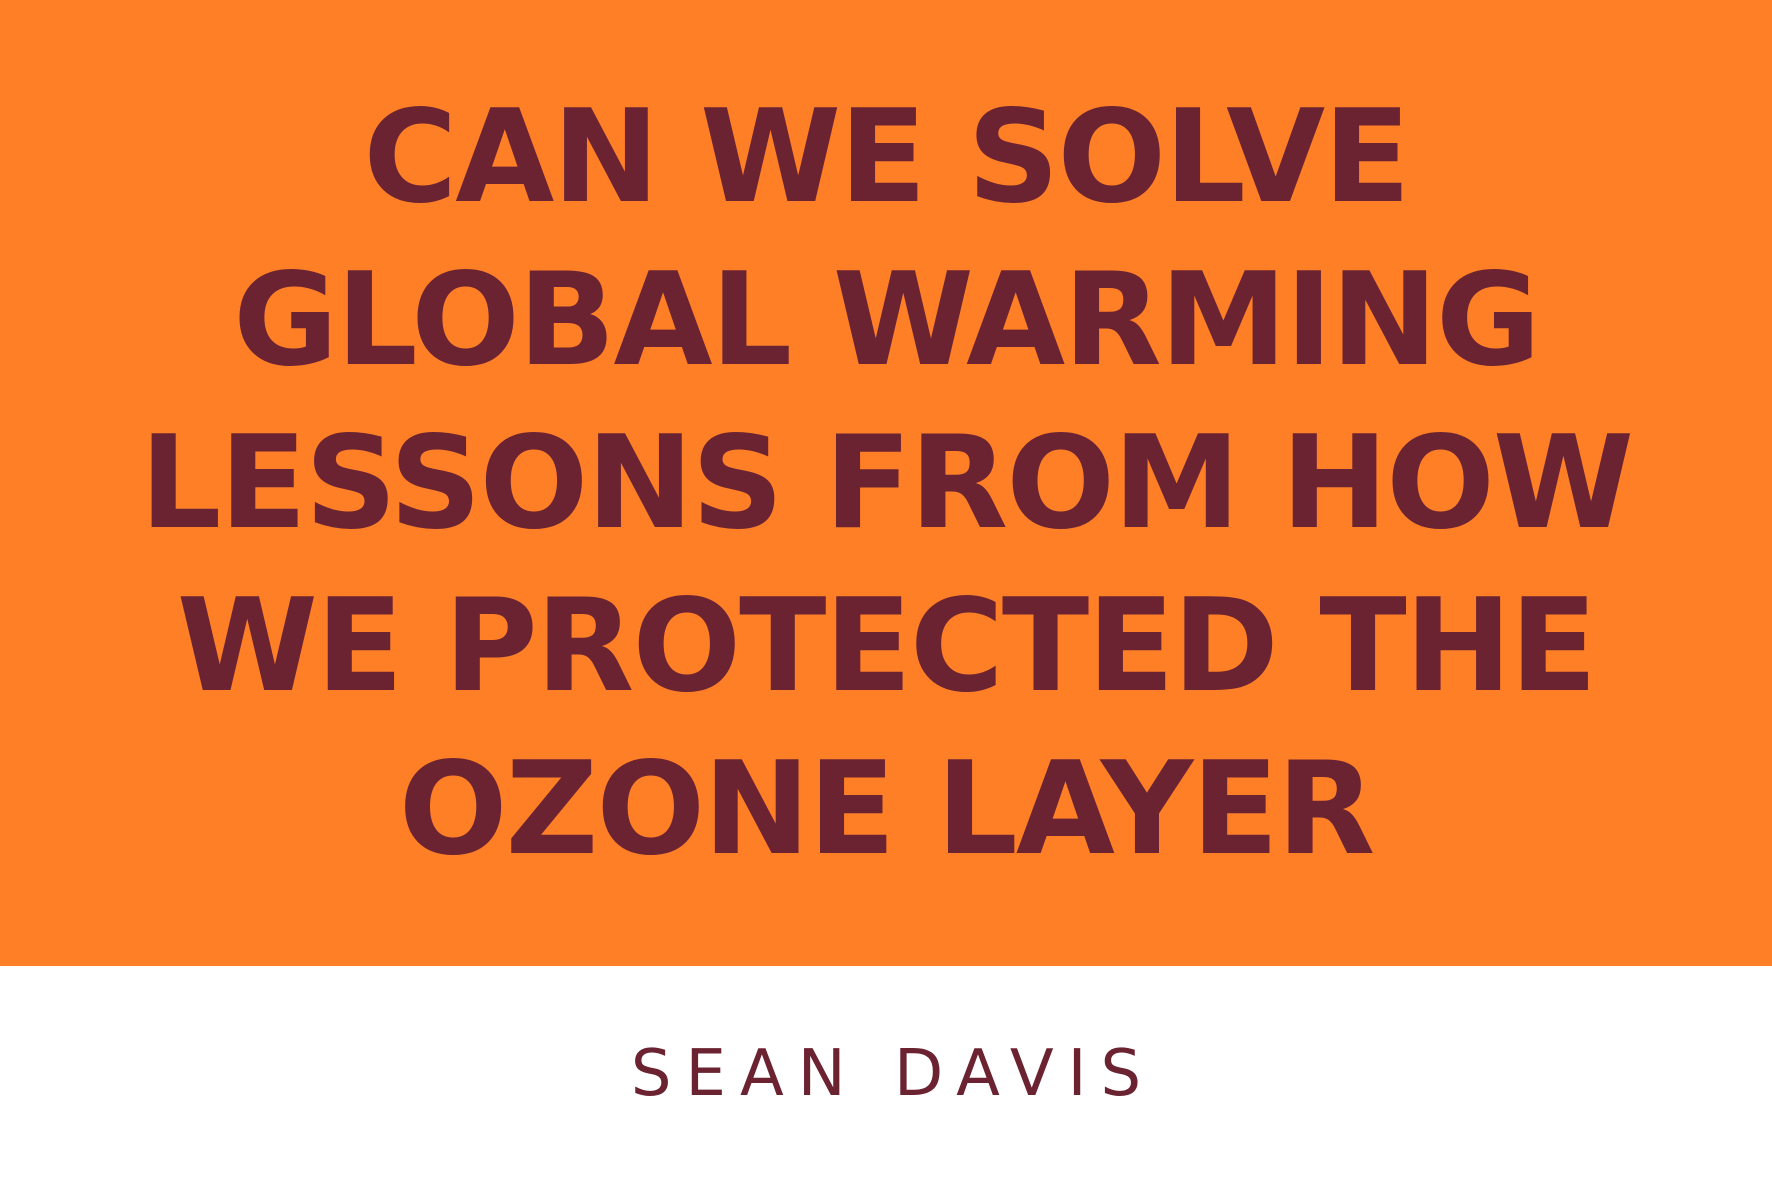 The image size is (1772, 1181). What do you see at coordinates (887, 809) in the screenshot?
I see `title-line-5: OZONE LAYER` at bounding box center [887, 809].